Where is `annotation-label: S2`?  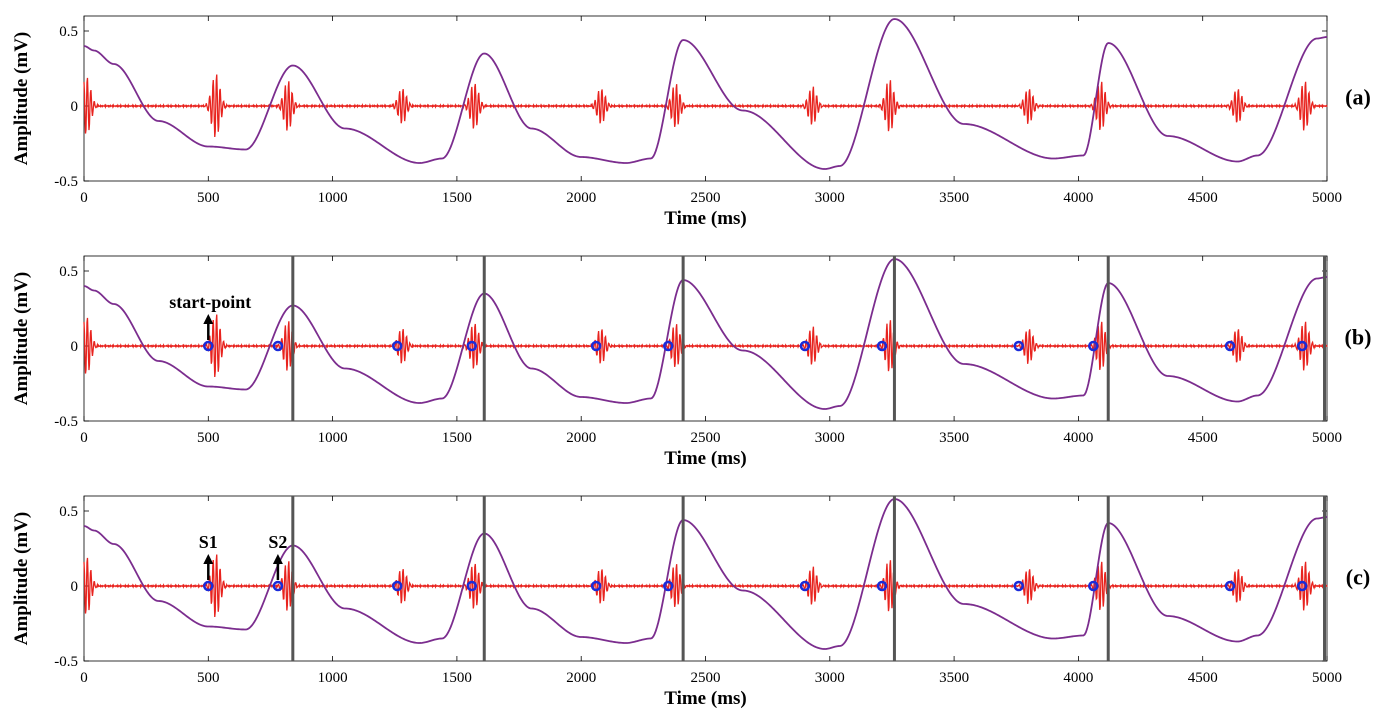 annotation-label: S2 is located at coordinates (277, 542).